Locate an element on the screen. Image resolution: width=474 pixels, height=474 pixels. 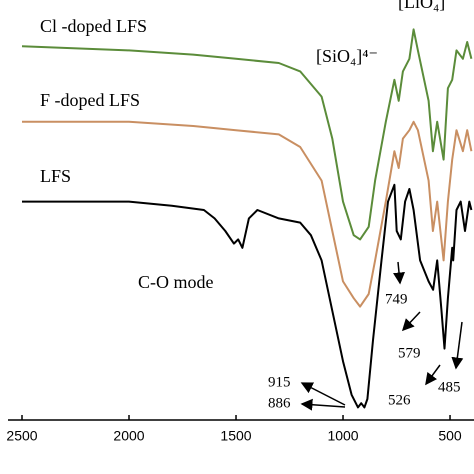
annotation: 749 is located at coordinates (396, 299).